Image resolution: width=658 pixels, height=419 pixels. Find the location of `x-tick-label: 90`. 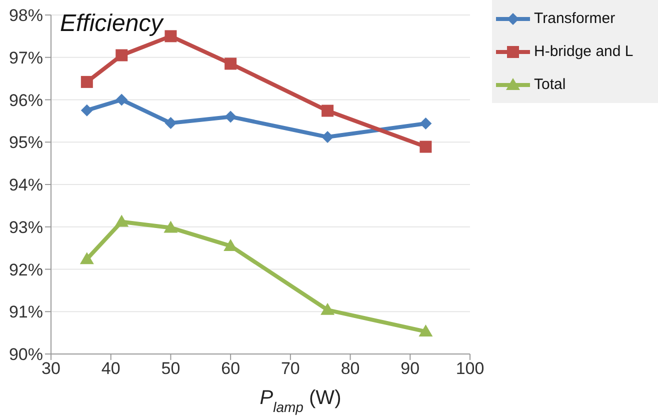

x-tick-label: 90 is located at coordinates (410, 368).